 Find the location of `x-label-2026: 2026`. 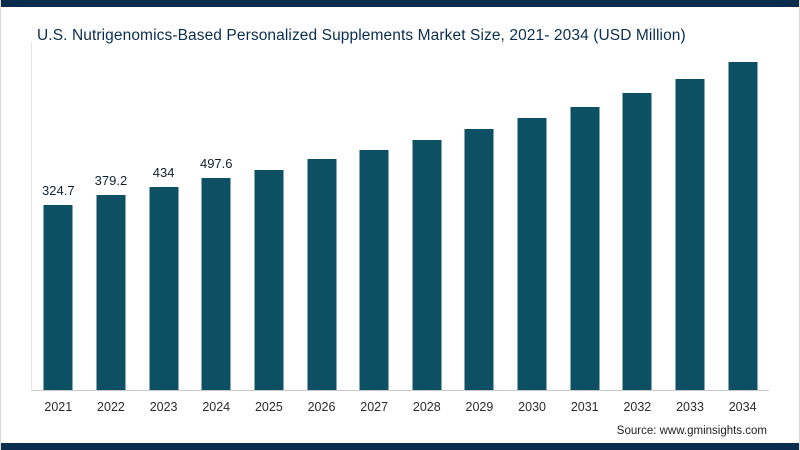

x-label-2026: 2026 is located at coordinates (321, 407).